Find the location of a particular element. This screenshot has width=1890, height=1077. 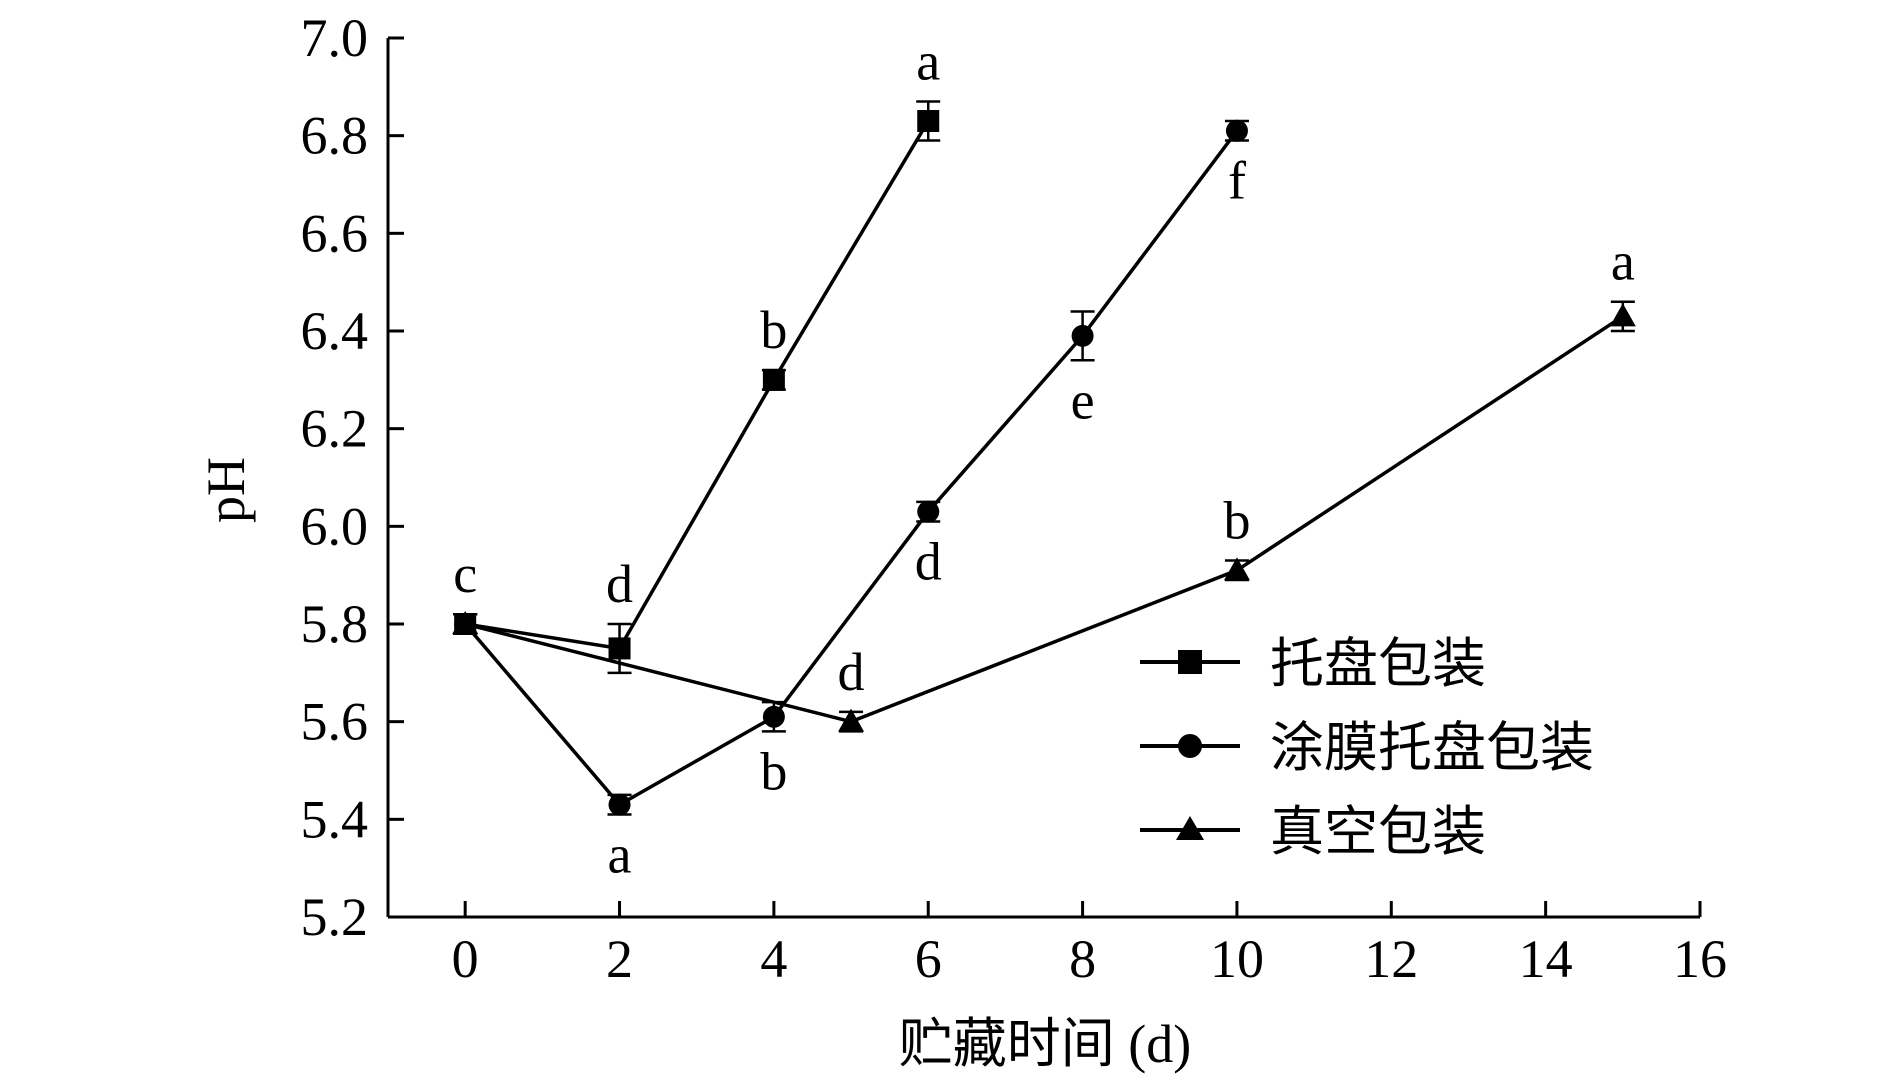

legend-marker-triangle is located at coordinates (1190, 828).